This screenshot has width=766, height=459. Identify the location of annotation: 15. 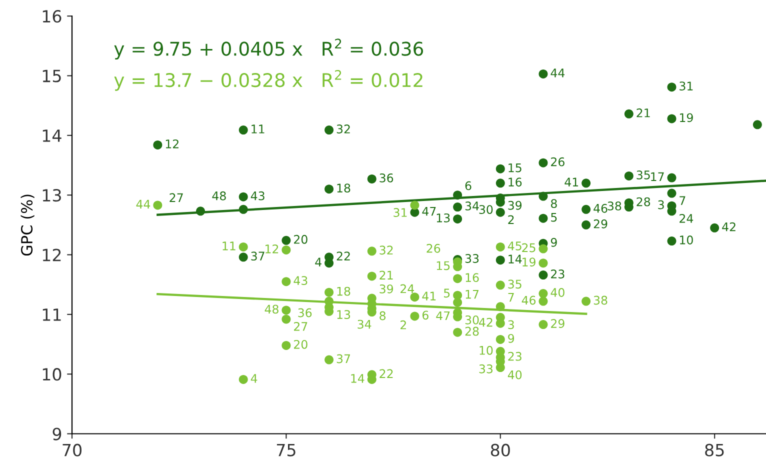
(515, 167).